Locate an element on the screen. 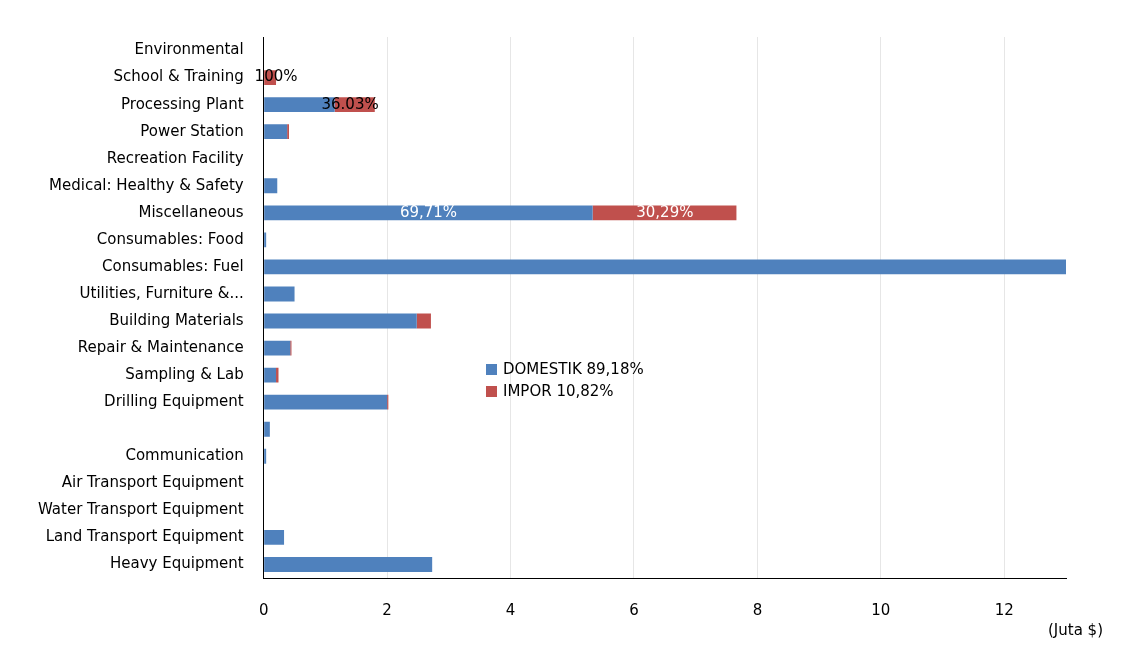 This screenshot has height=662, width=1126. x-tick-label: 6 is located at coordinates (634, 609).